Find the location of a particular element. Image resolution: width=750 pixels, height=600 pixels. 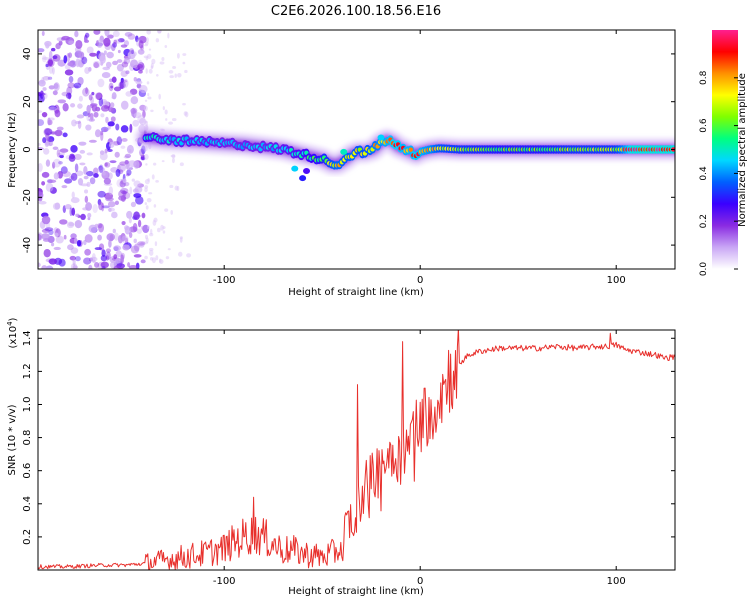

y-tick-label: 40 is located at coordinates (27, 54).